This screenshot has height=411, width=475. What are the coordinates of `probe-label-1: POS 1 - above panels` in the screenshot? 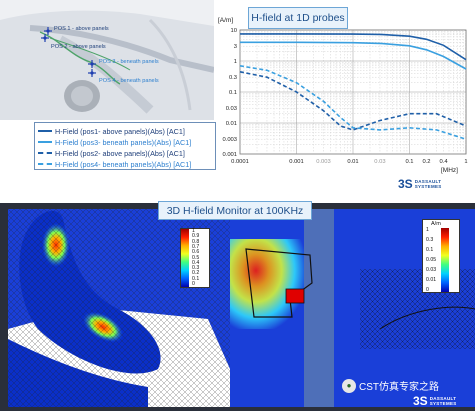 It's located at (81, 29).